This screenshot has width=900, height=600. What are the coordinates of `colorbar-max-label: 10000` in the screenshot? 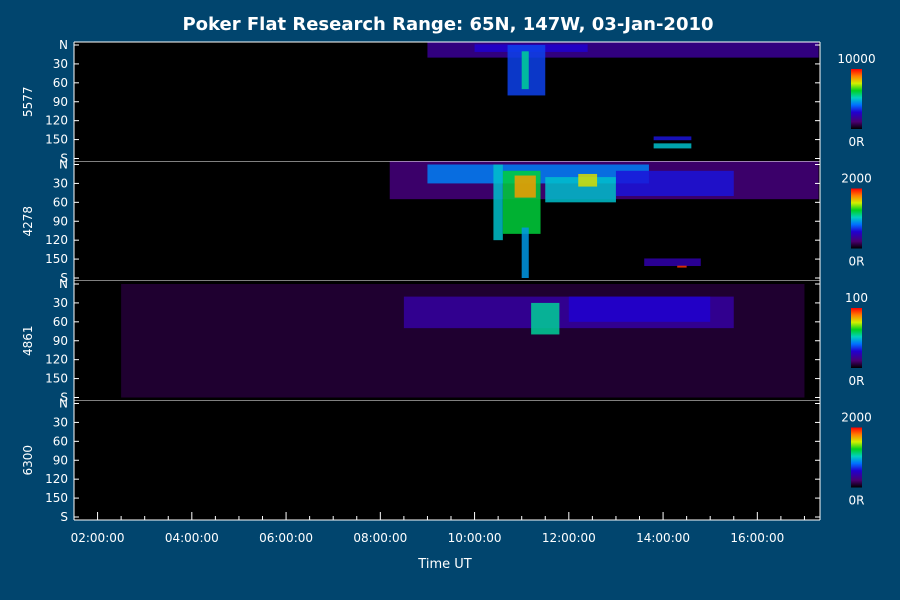 It's located at (856, 59).